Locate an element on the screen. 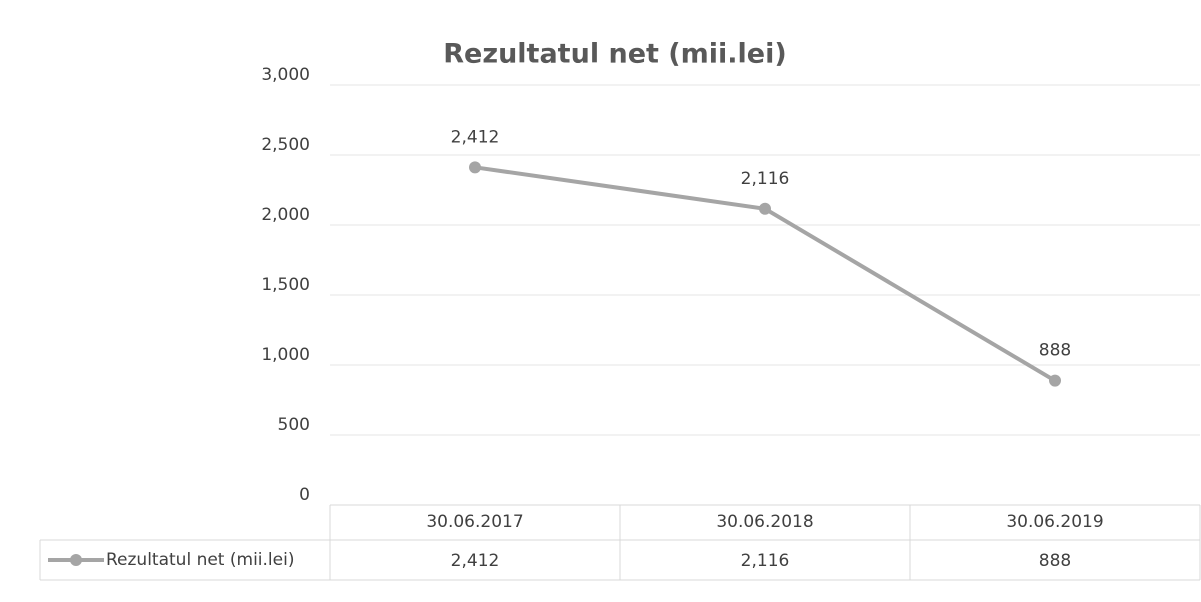  y-tick-label: 500 is located at coordinates (294, 425).